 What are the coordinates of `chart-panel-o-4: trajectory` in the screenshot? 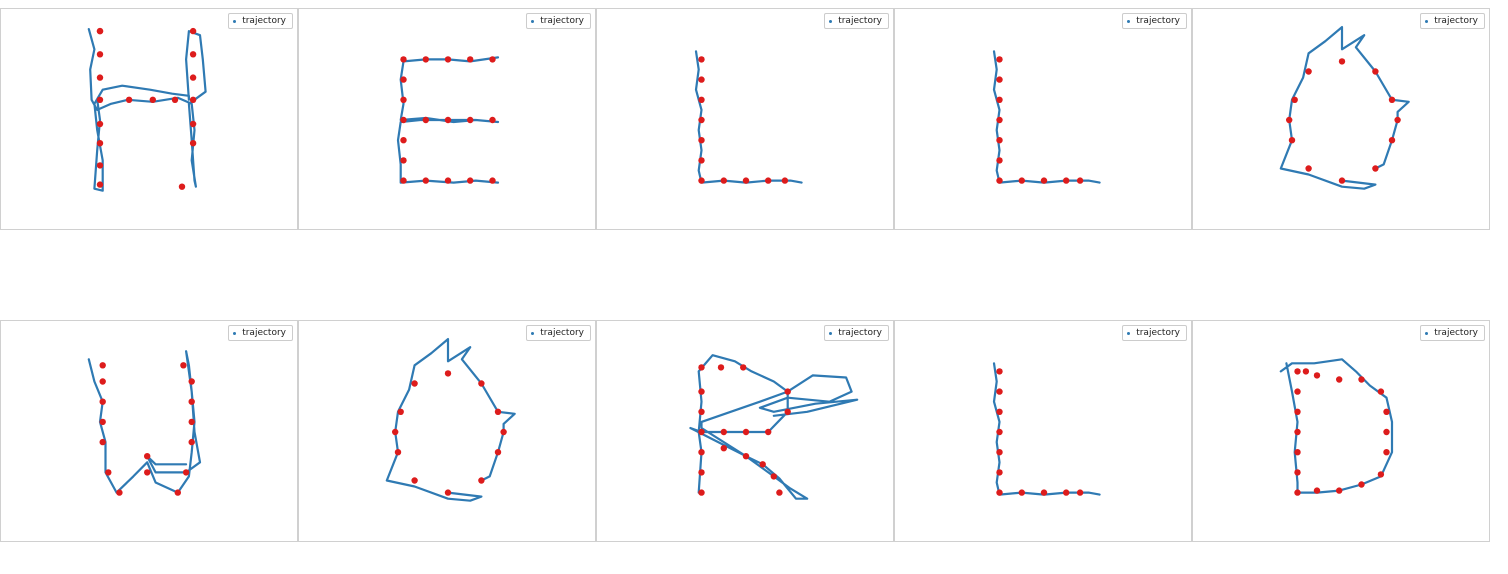 It's located at (1341, 119).